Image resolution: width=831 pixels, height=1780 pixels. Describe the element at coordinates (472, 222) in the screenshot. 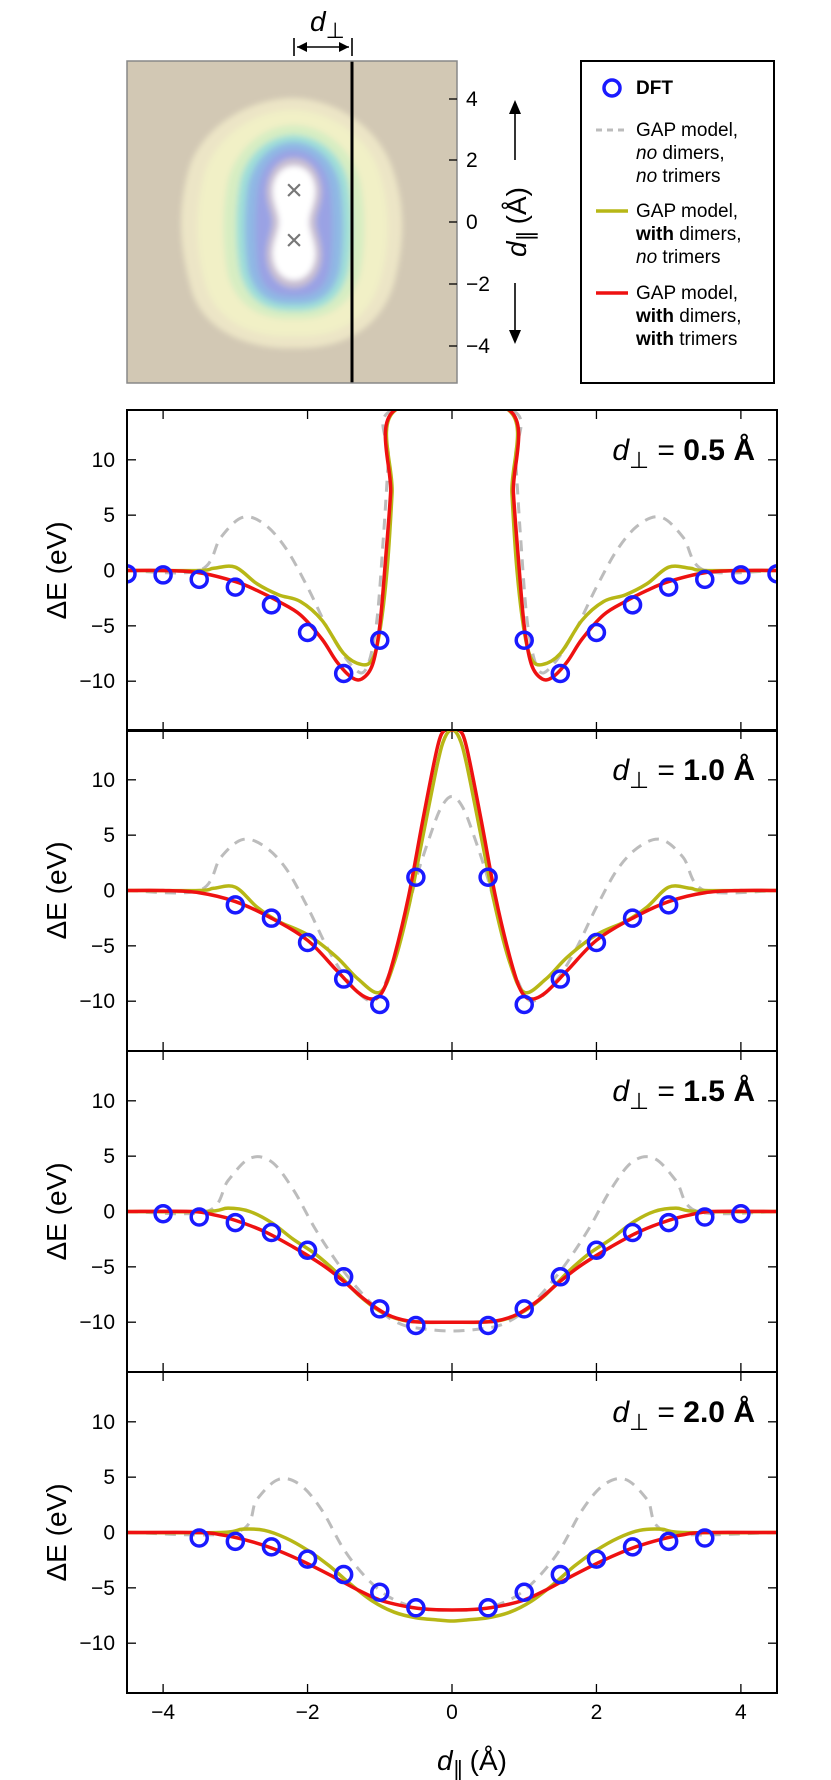

I see `inset-tick-label: 0` at that location.